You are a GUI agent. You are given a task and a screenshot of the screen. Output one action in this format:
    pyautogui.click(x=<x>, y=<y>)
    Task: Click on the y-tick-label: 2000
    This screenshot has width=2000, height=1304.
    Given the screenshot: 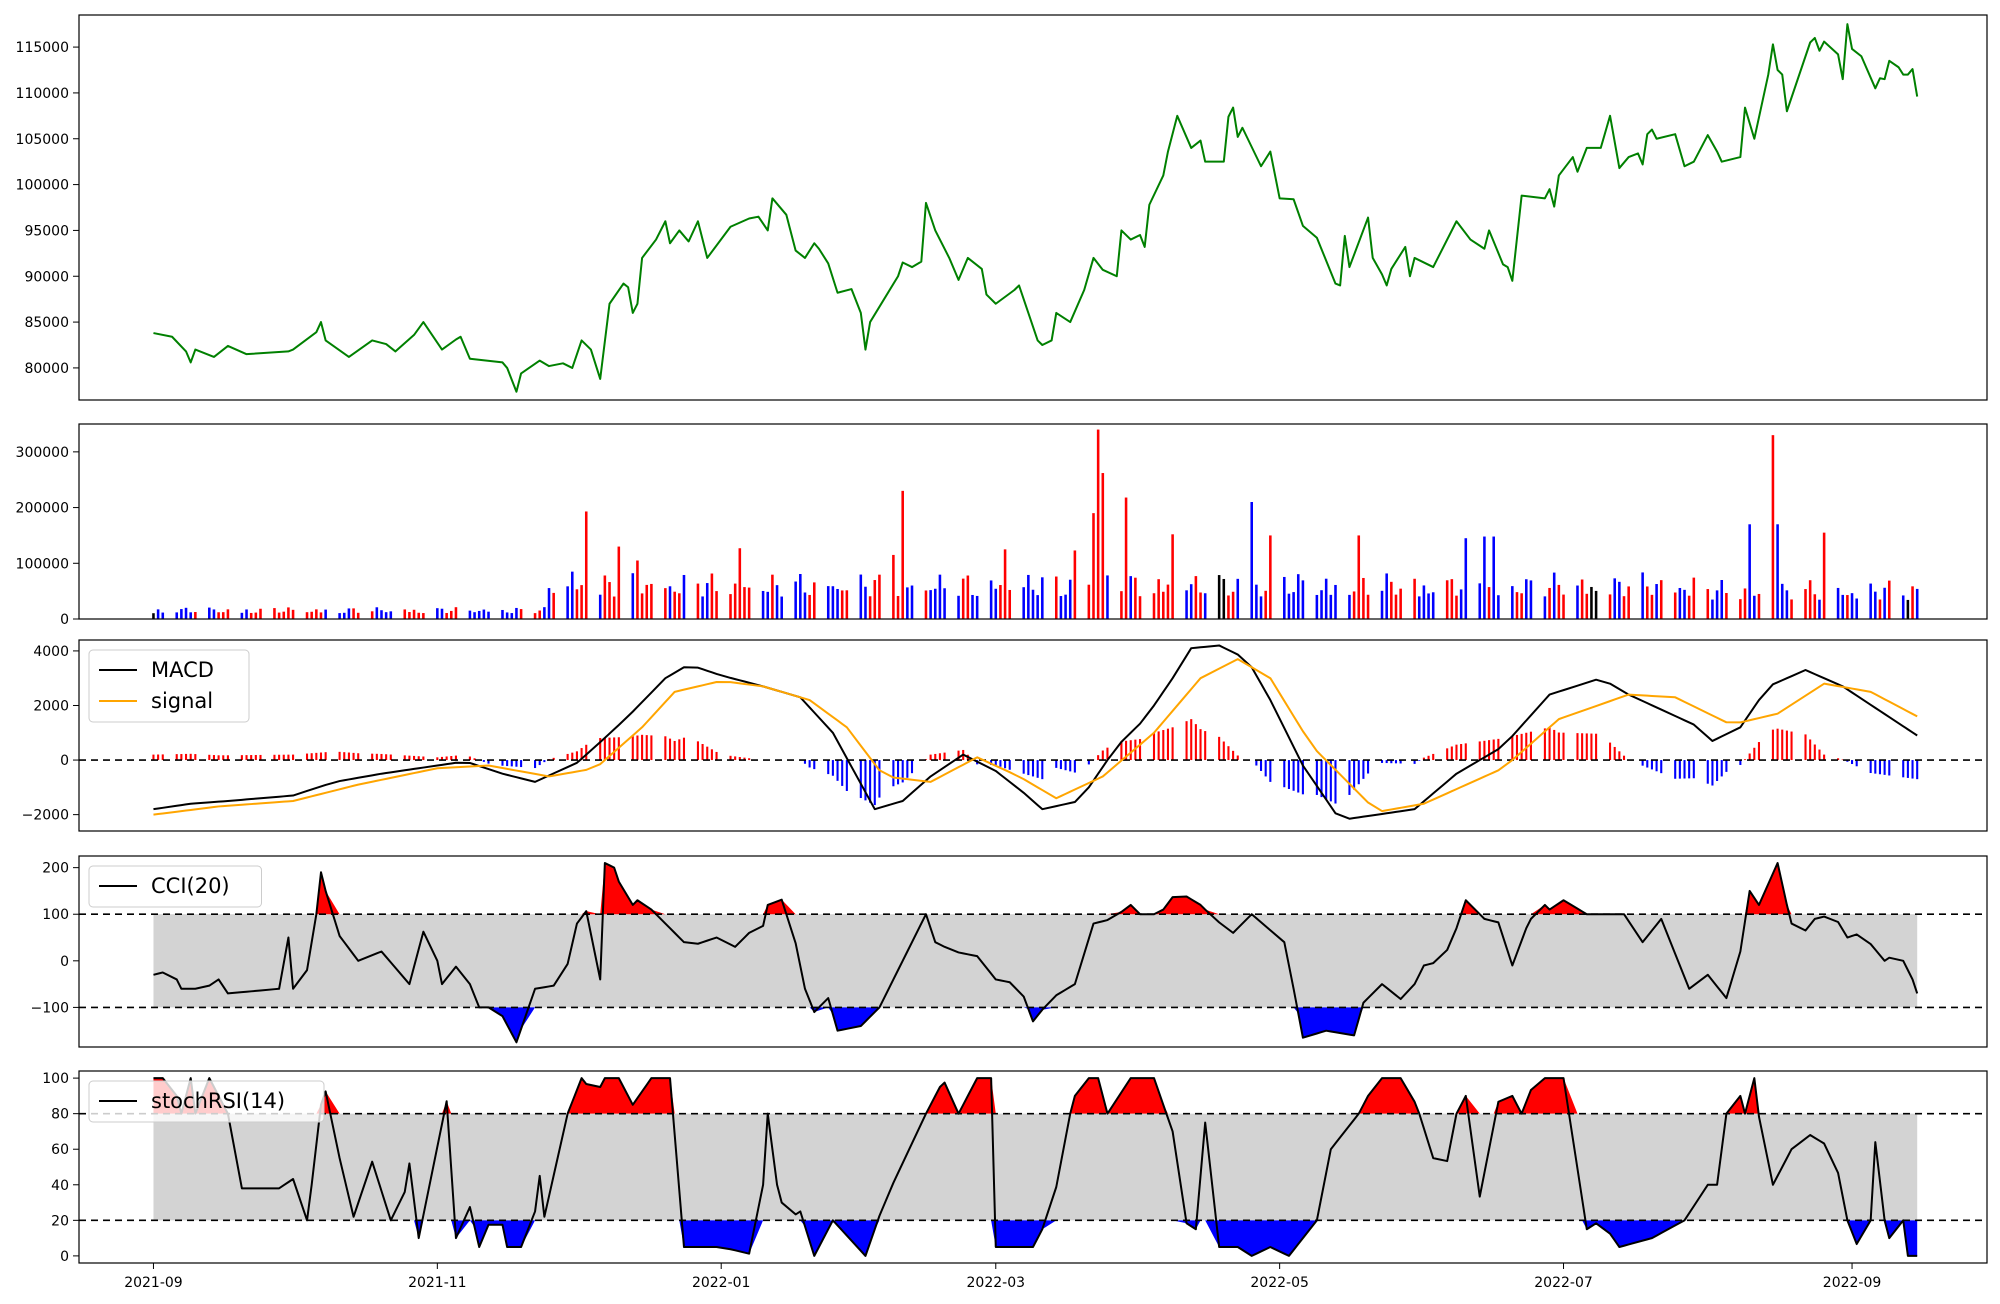 What is the action you would take?
    pyautogui.click(x=51, y=706)
    